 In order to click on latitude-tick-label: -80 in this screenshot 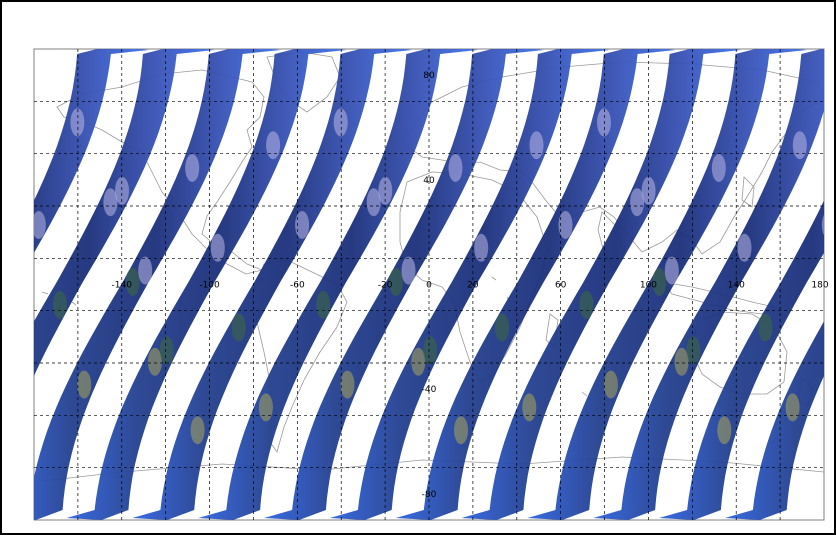, I will do `click(429, 495)`.